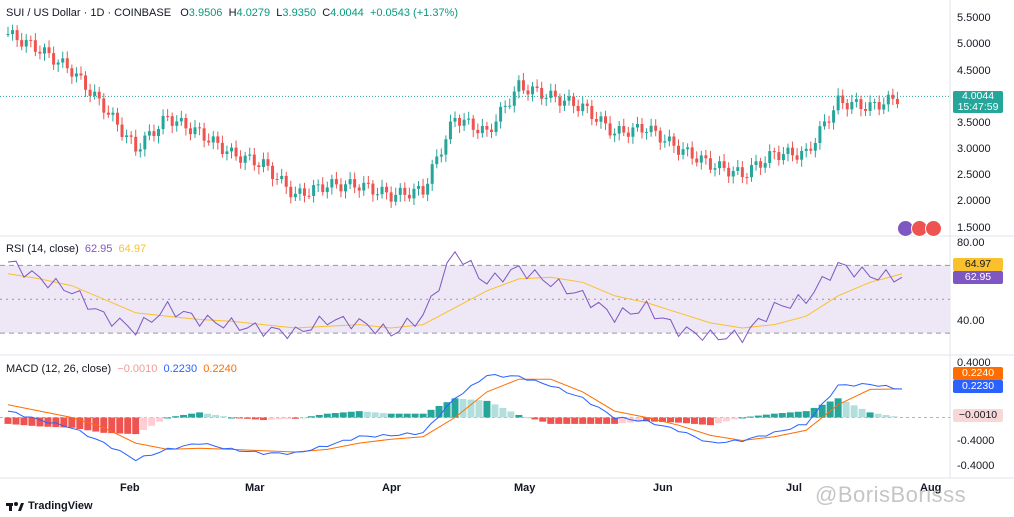 The height and width of the screenshot is (517, 1014). What do you see at coordinates (89, 13) in the screenshot?
I see `symbol-label: SUI / US Dollar · 1D · COINBASE` at bounding box center [89, 13].